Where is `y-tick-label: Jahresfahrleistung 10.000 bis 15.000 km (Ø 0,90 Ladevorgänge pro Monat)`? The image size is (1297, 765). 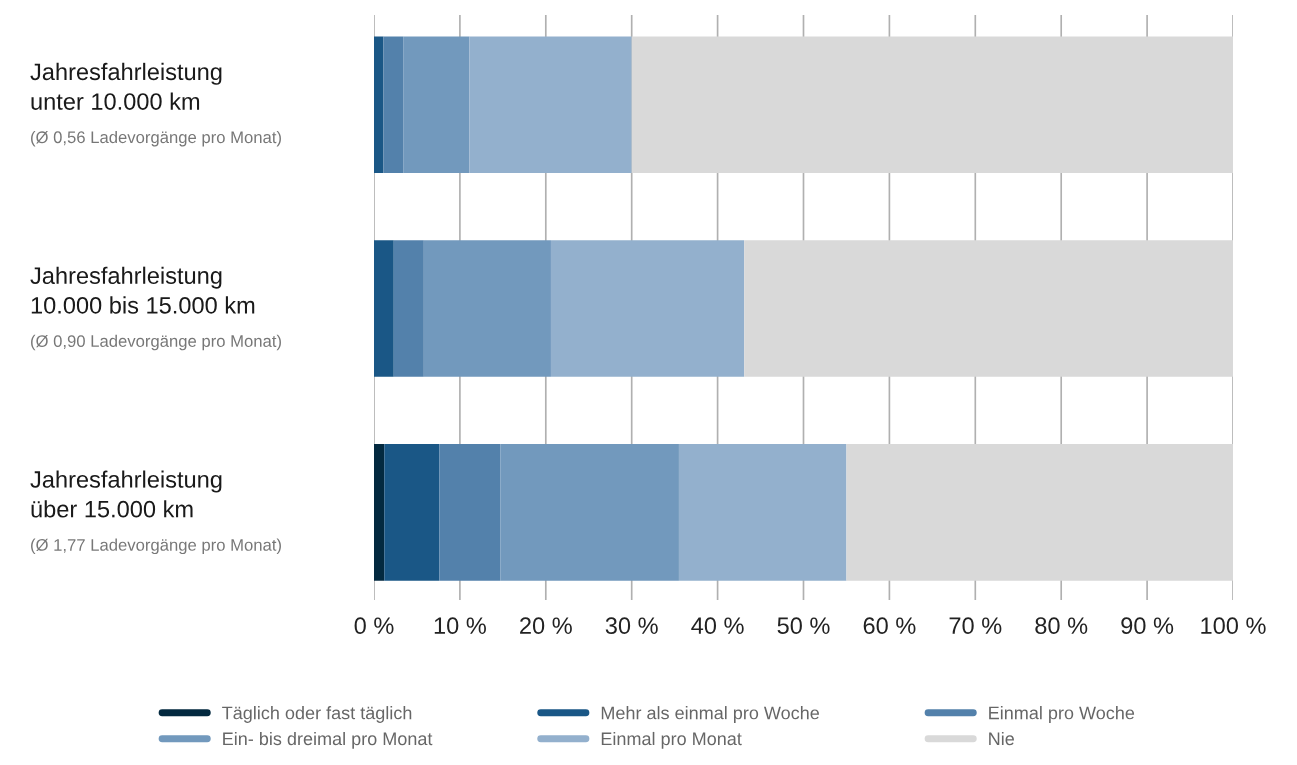 y-tick-label: Jahresfahrleistung 10.000 bis 15.000 km (Ø 0,90 Ladevorgänge pro Monat) is located at coordinates (155, 308).